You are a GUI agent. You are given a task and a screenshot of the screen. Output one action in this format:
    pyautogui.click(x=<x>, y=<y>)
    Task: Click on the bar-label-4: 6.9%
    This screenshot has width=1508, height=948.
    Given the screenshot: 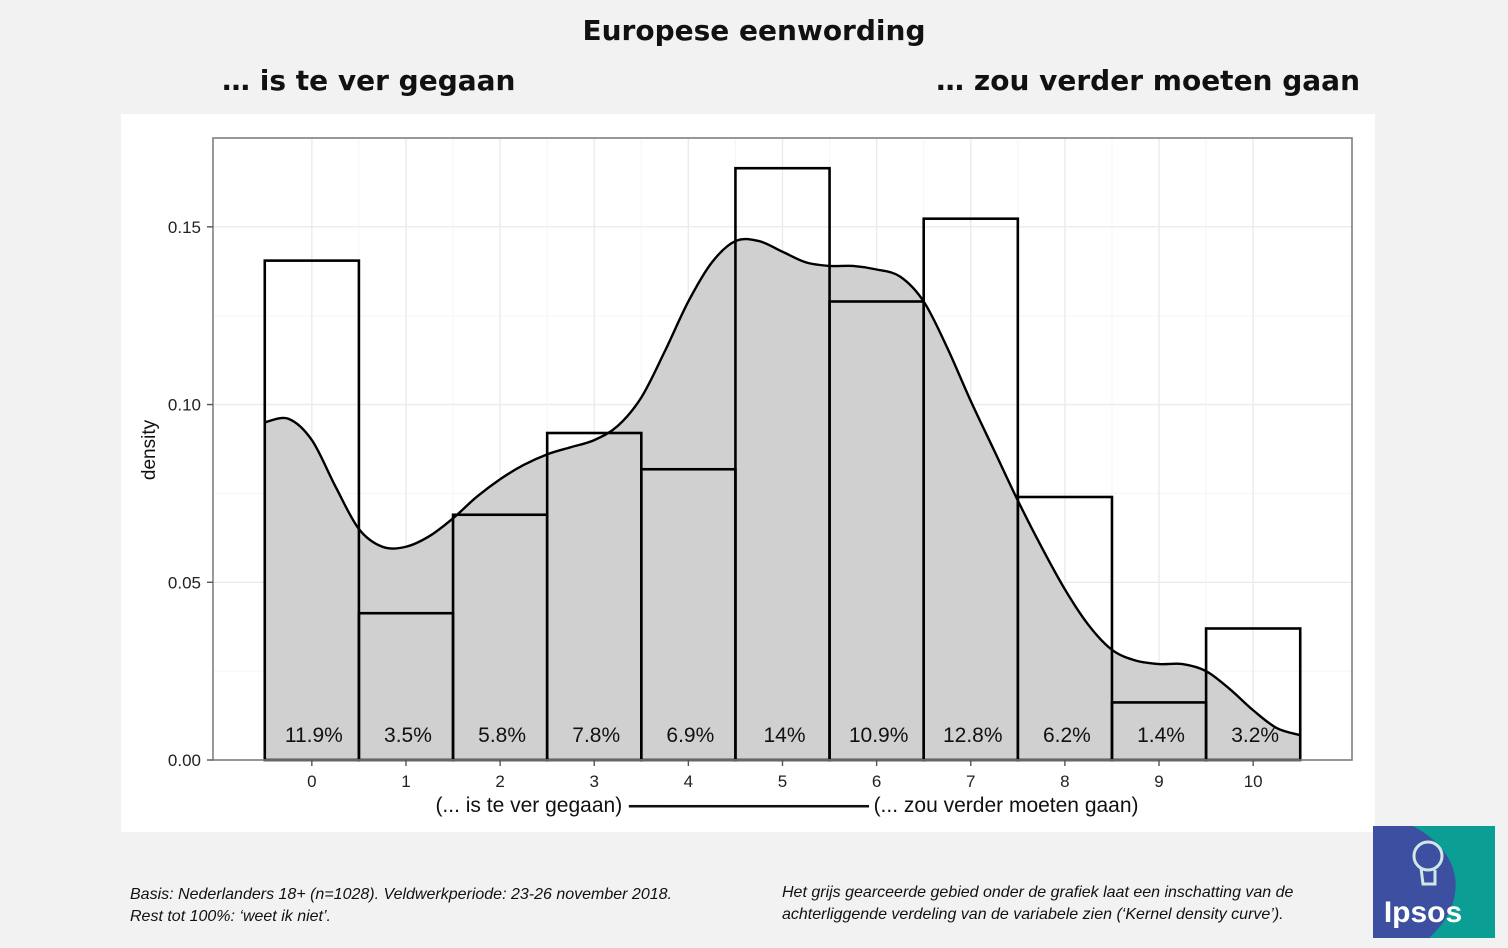 What is the action you would take?
    pyautogui.click(x=690, y=735)
    